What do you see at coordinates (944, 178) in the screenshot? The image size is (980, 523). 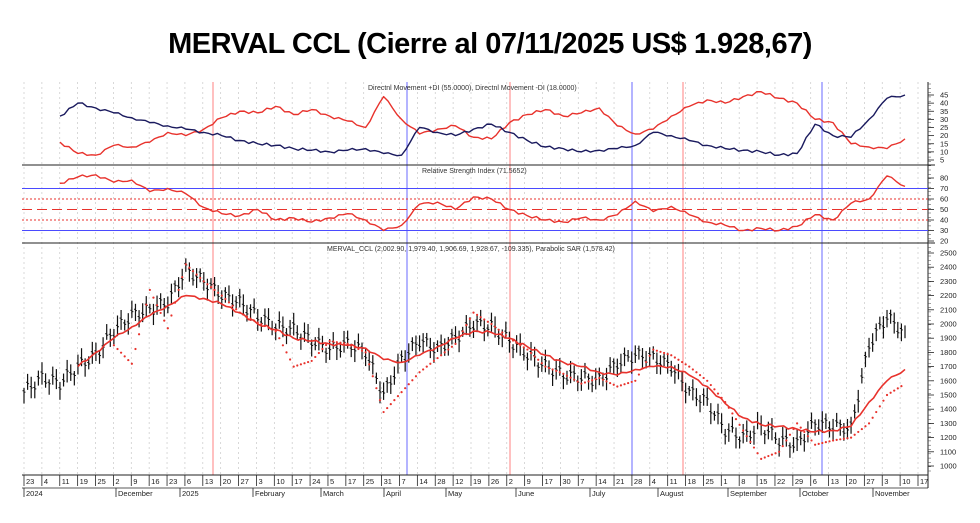 I see `y-tick-label: 80` at bounding box center [944, 178].